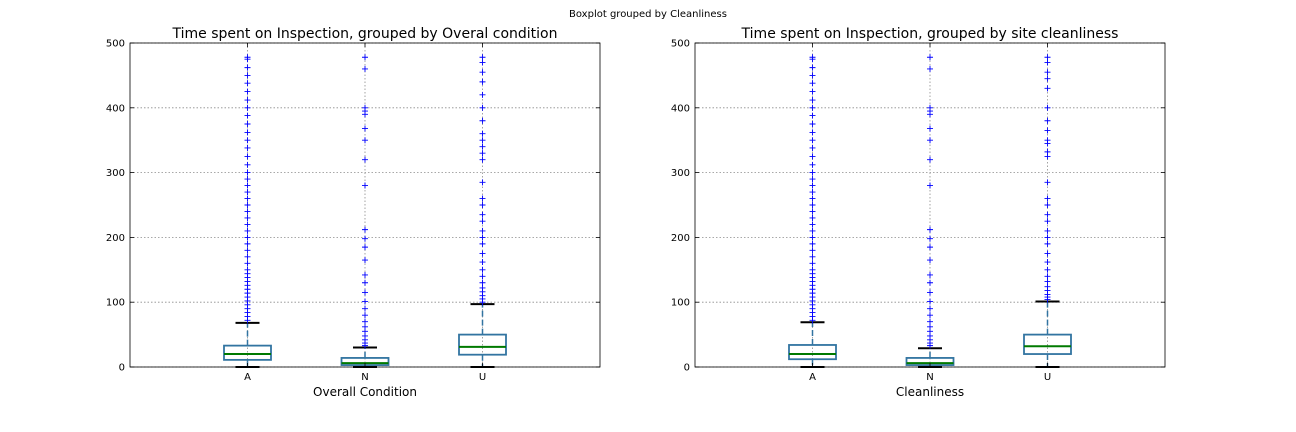 This screenshot has width=1296, height=432. I want to click on suptitle: Boxplot grouped by Cleanliness, so click(648, 14).